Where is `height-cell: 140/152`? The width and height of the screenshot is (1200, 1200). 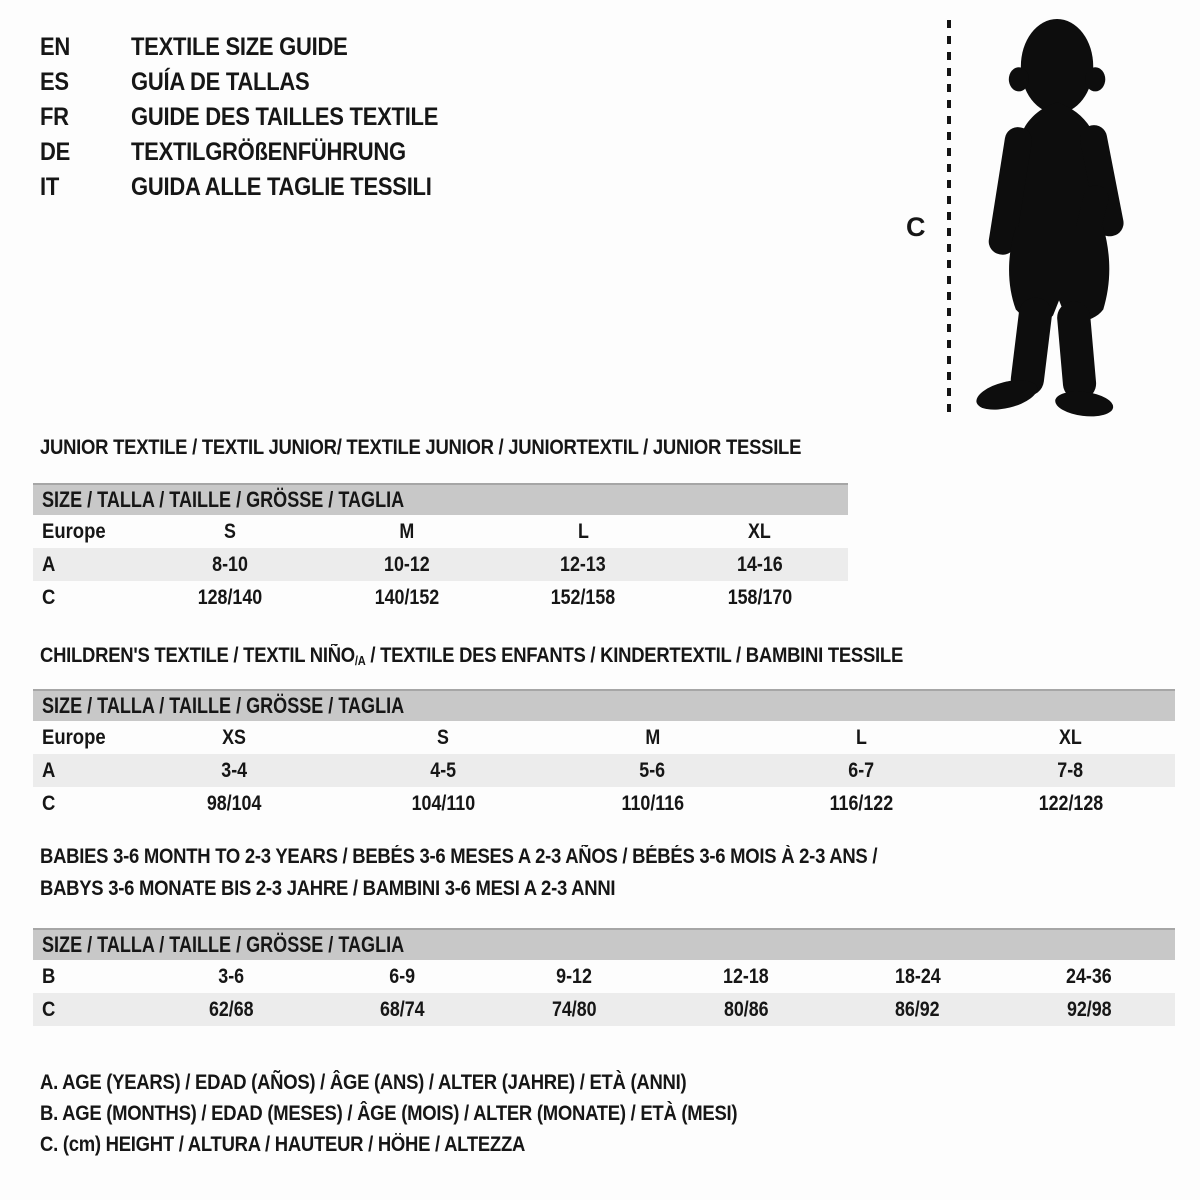 height-cell: 140/152 is located at coordinates (407, 597).